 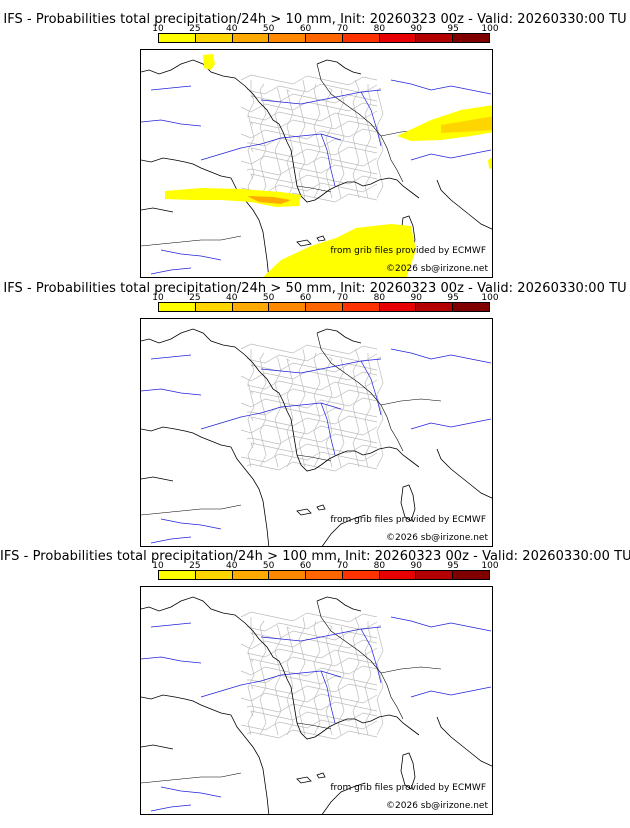 I want to click on colorbar-tick-label: 90, so click(x=416, y=29).